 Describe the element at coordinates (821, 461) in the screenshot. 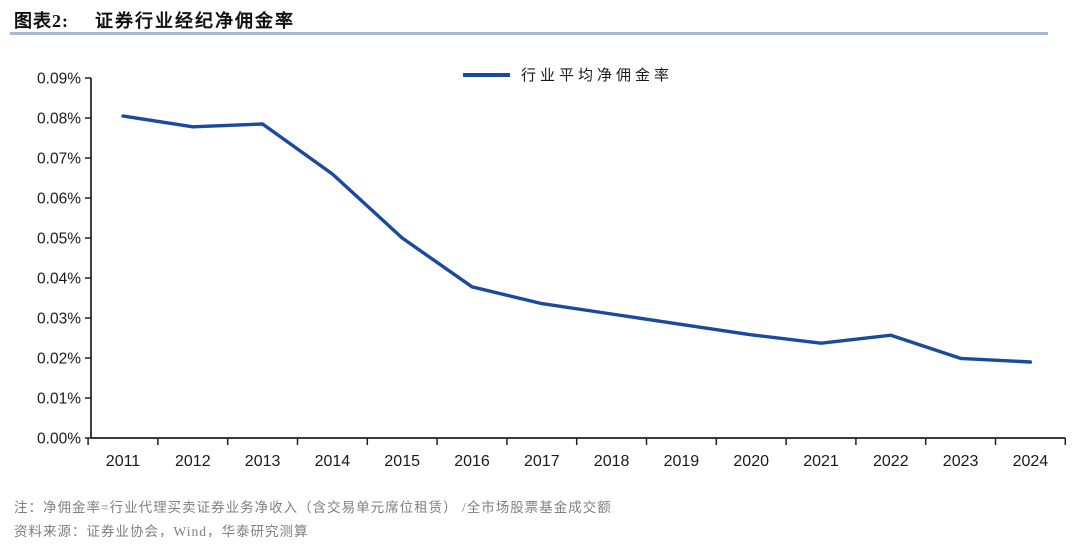

I see `x-tick-label: 2021` at that location.